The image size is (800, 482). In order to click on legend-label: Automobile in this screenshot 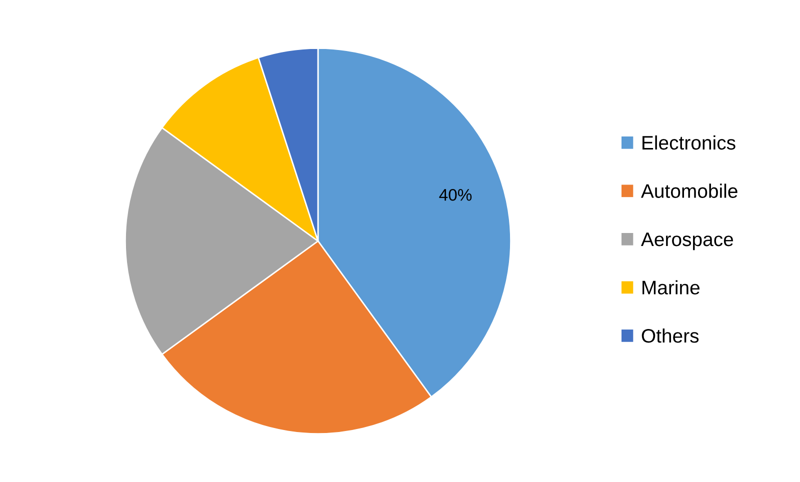, I will do `click(689, 191)`.